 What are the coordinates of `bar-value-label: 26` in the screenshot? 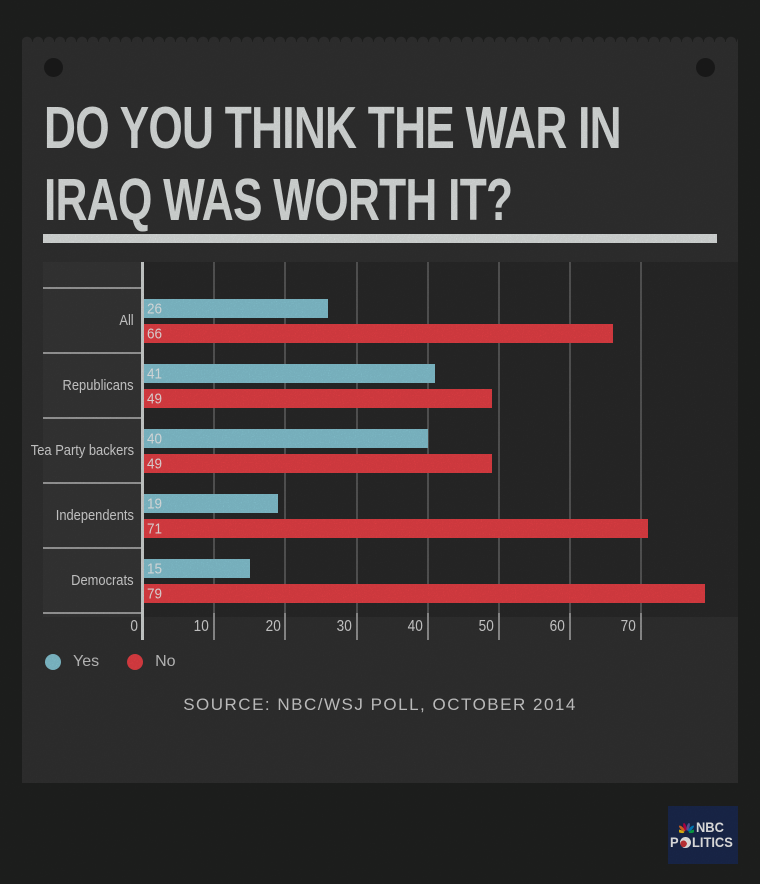 It's located at (155, 308).